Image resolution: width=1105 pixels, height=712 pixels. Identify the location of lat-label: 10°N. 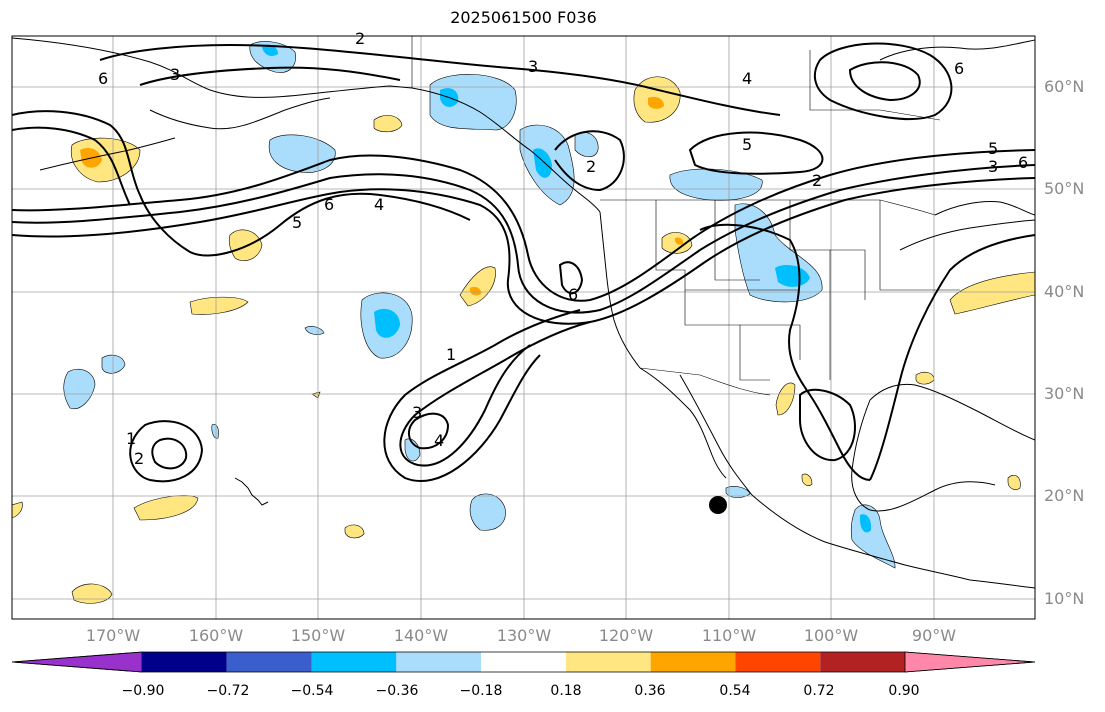
(1064, 598).